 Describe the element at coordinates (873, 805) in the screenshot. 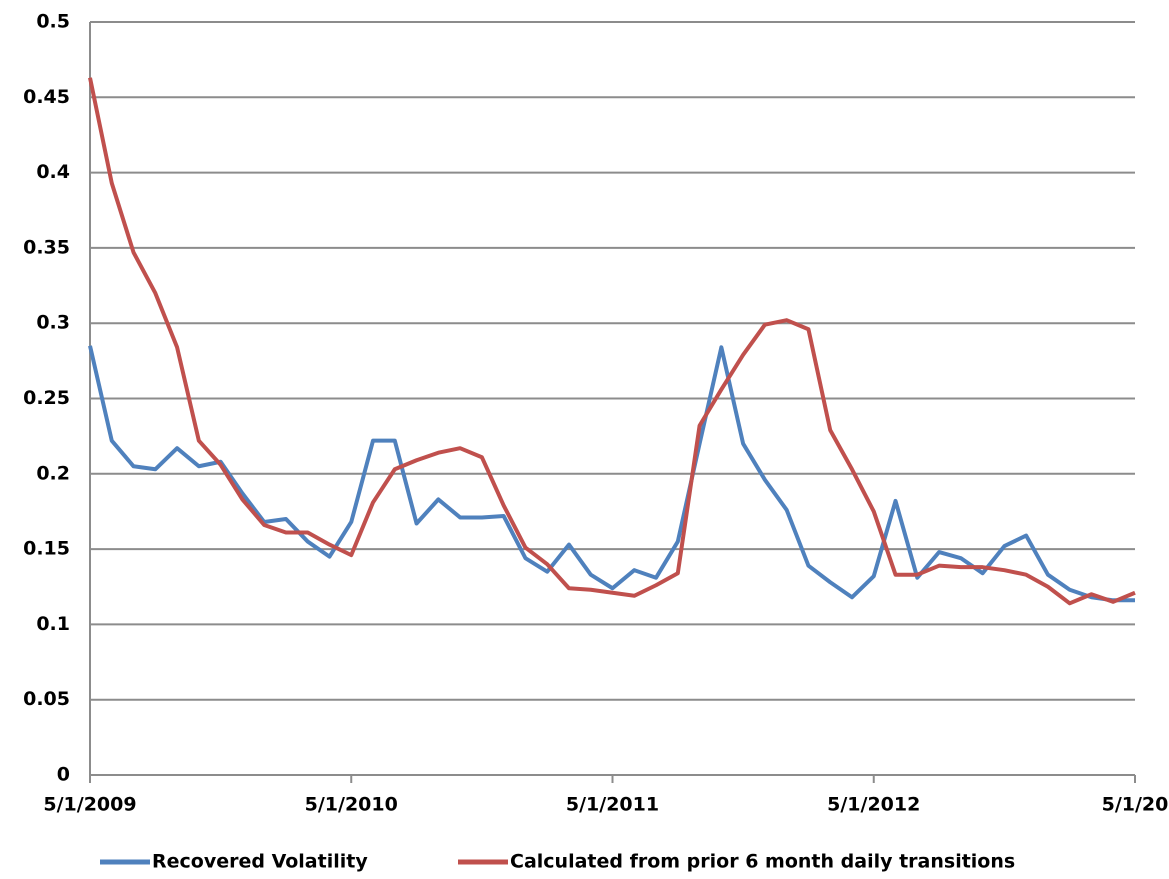

I see `x-tick-label: 5/1/2012` at that location.